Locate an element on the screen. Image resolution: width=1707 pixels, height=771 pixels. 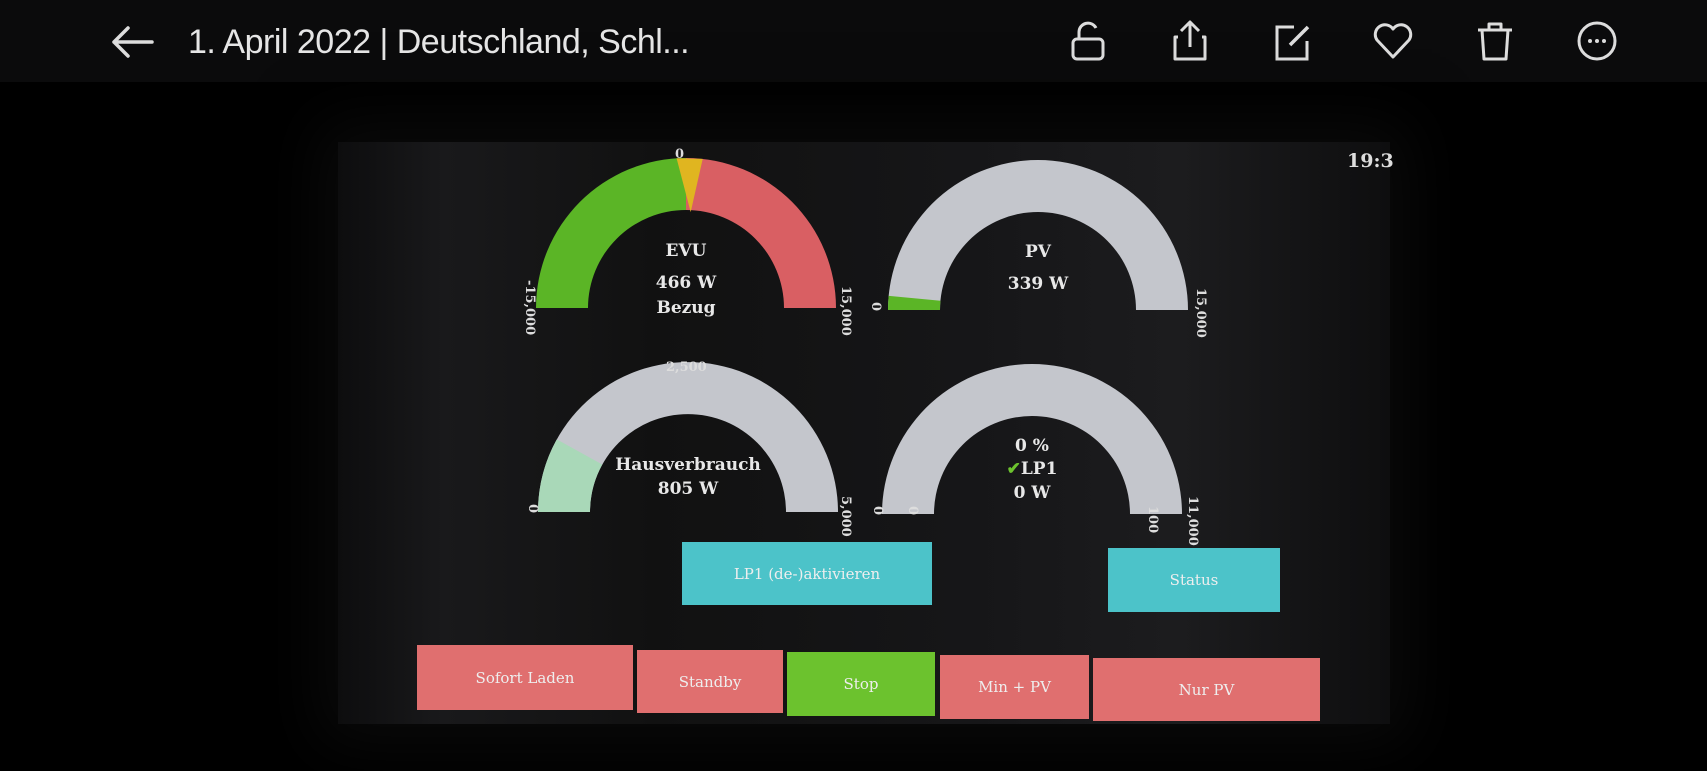
house-title: Hausverbrauch is located at coordinates (688, 465).